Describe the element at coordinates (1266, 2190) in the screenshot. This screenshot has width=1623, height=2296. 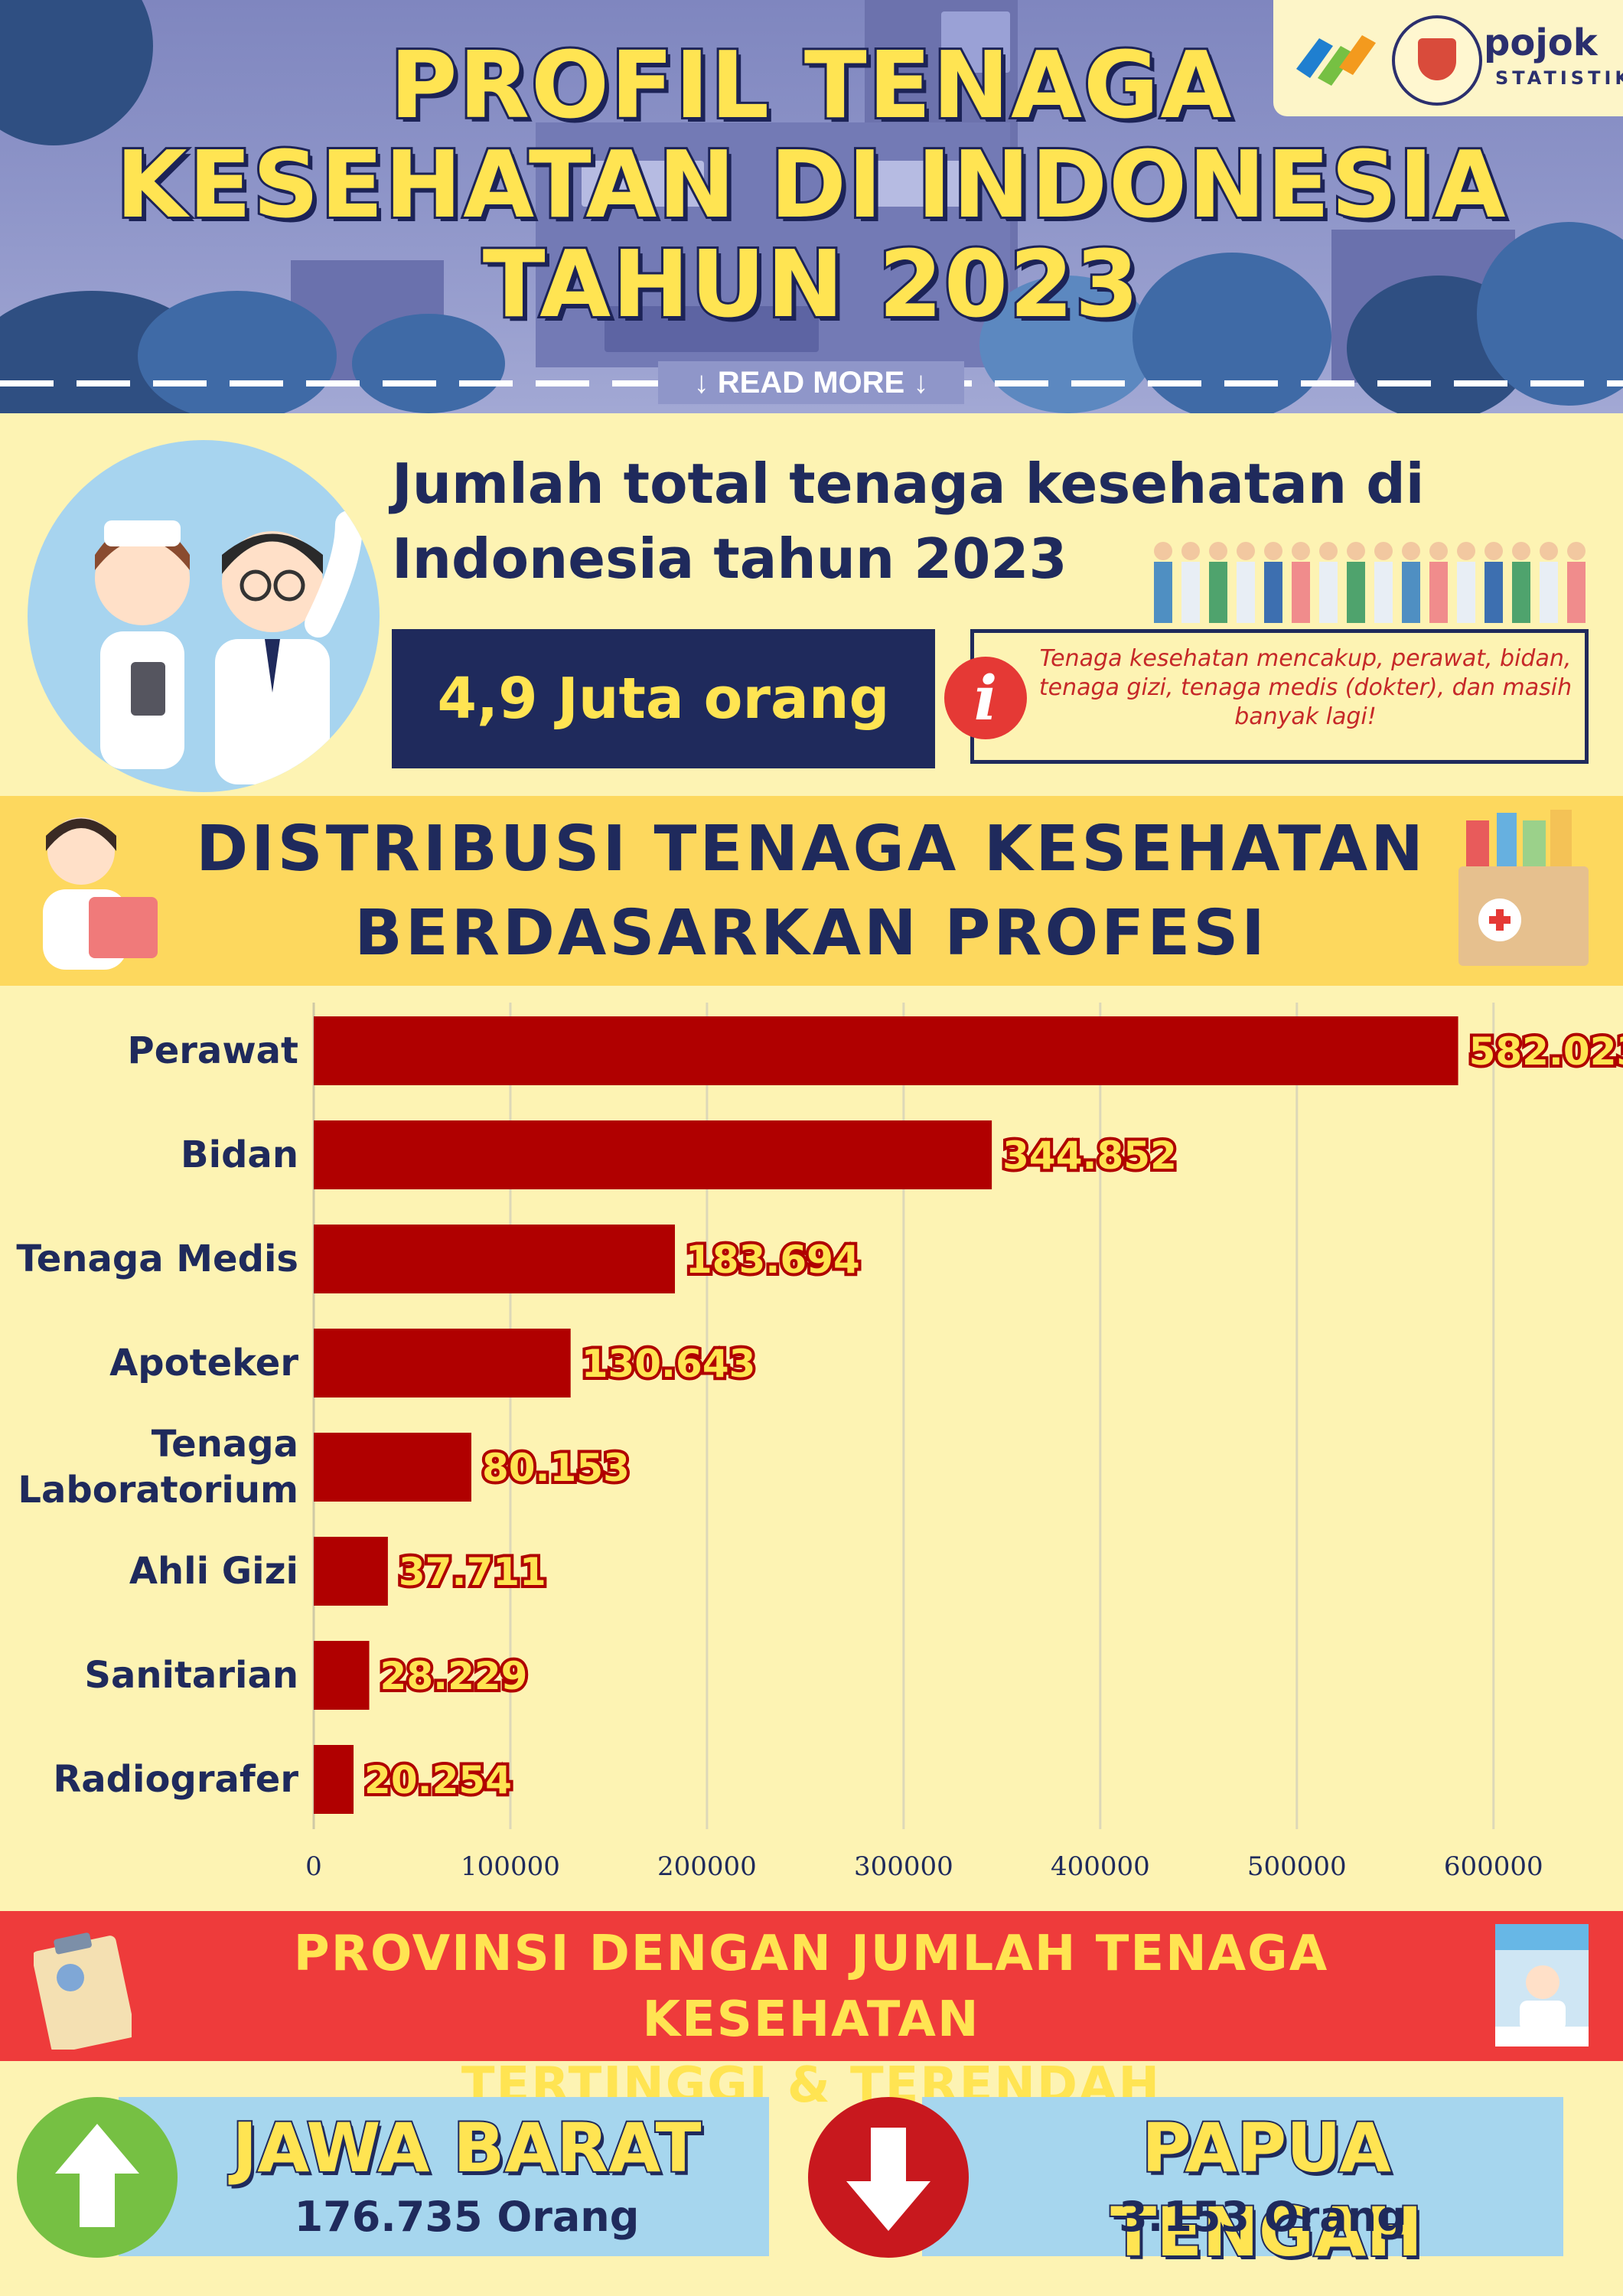
I see `lowest-province-name: PAPUA TENGAH` at that location.